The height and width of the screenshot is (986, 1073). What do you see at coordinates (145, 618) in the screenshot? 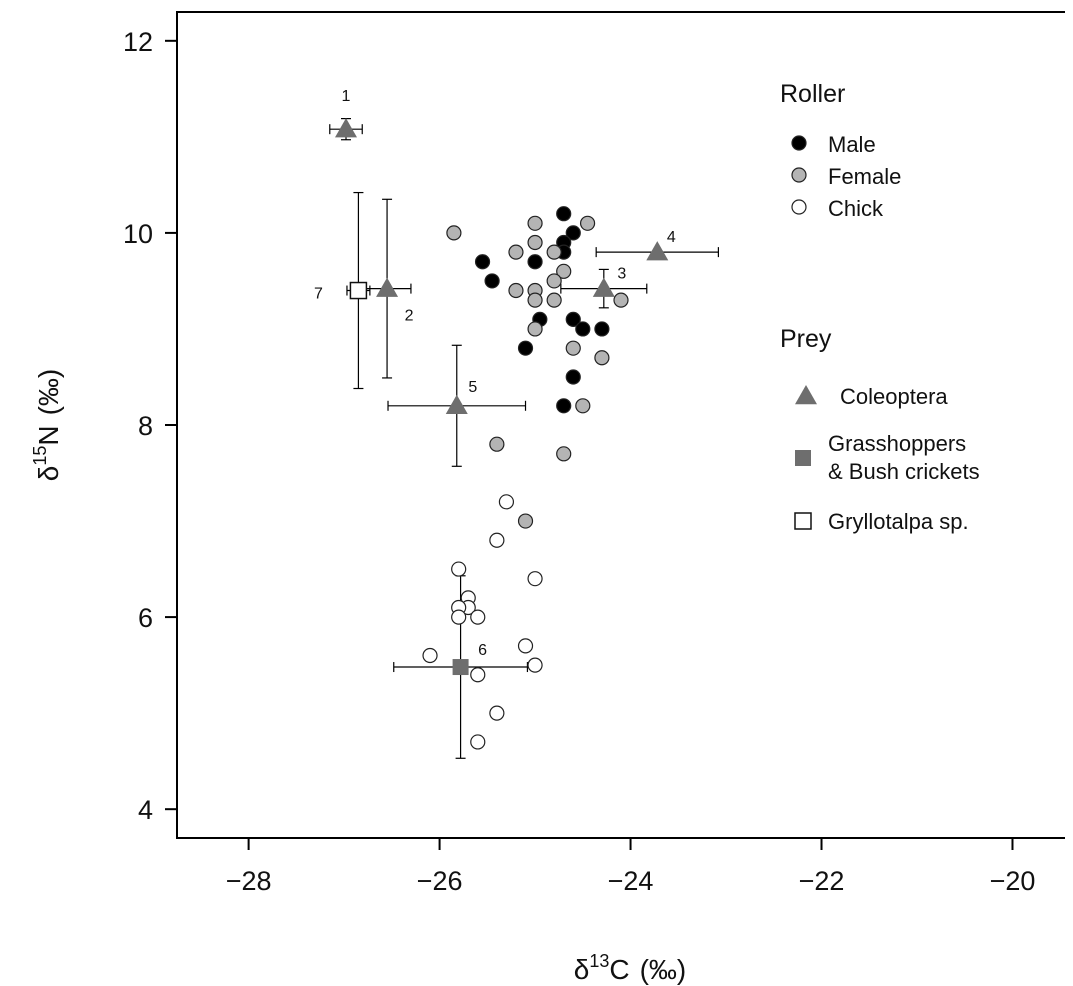
I see `y-tick-label: 6` at bounding box center [145, 618].